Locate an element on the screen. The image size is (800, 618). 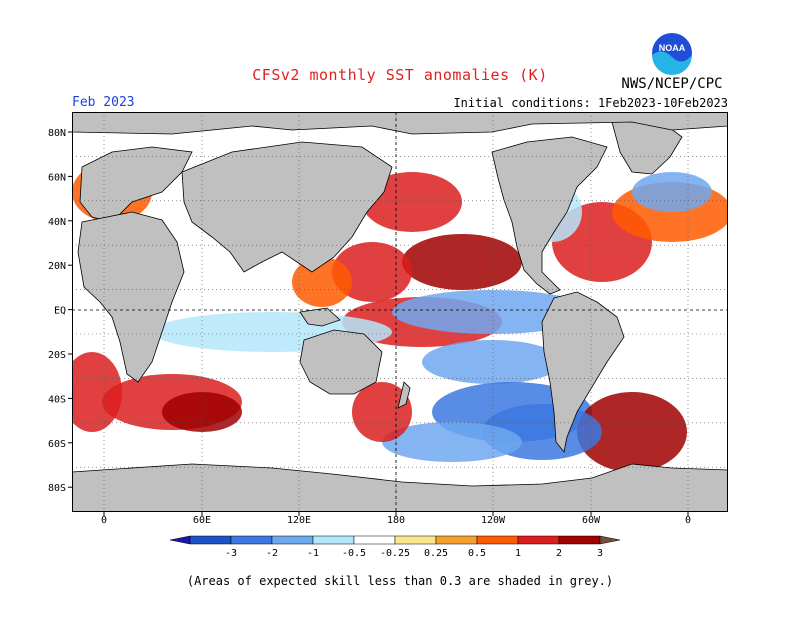
longitude-label: 120E is located at coordinates (299, 520).